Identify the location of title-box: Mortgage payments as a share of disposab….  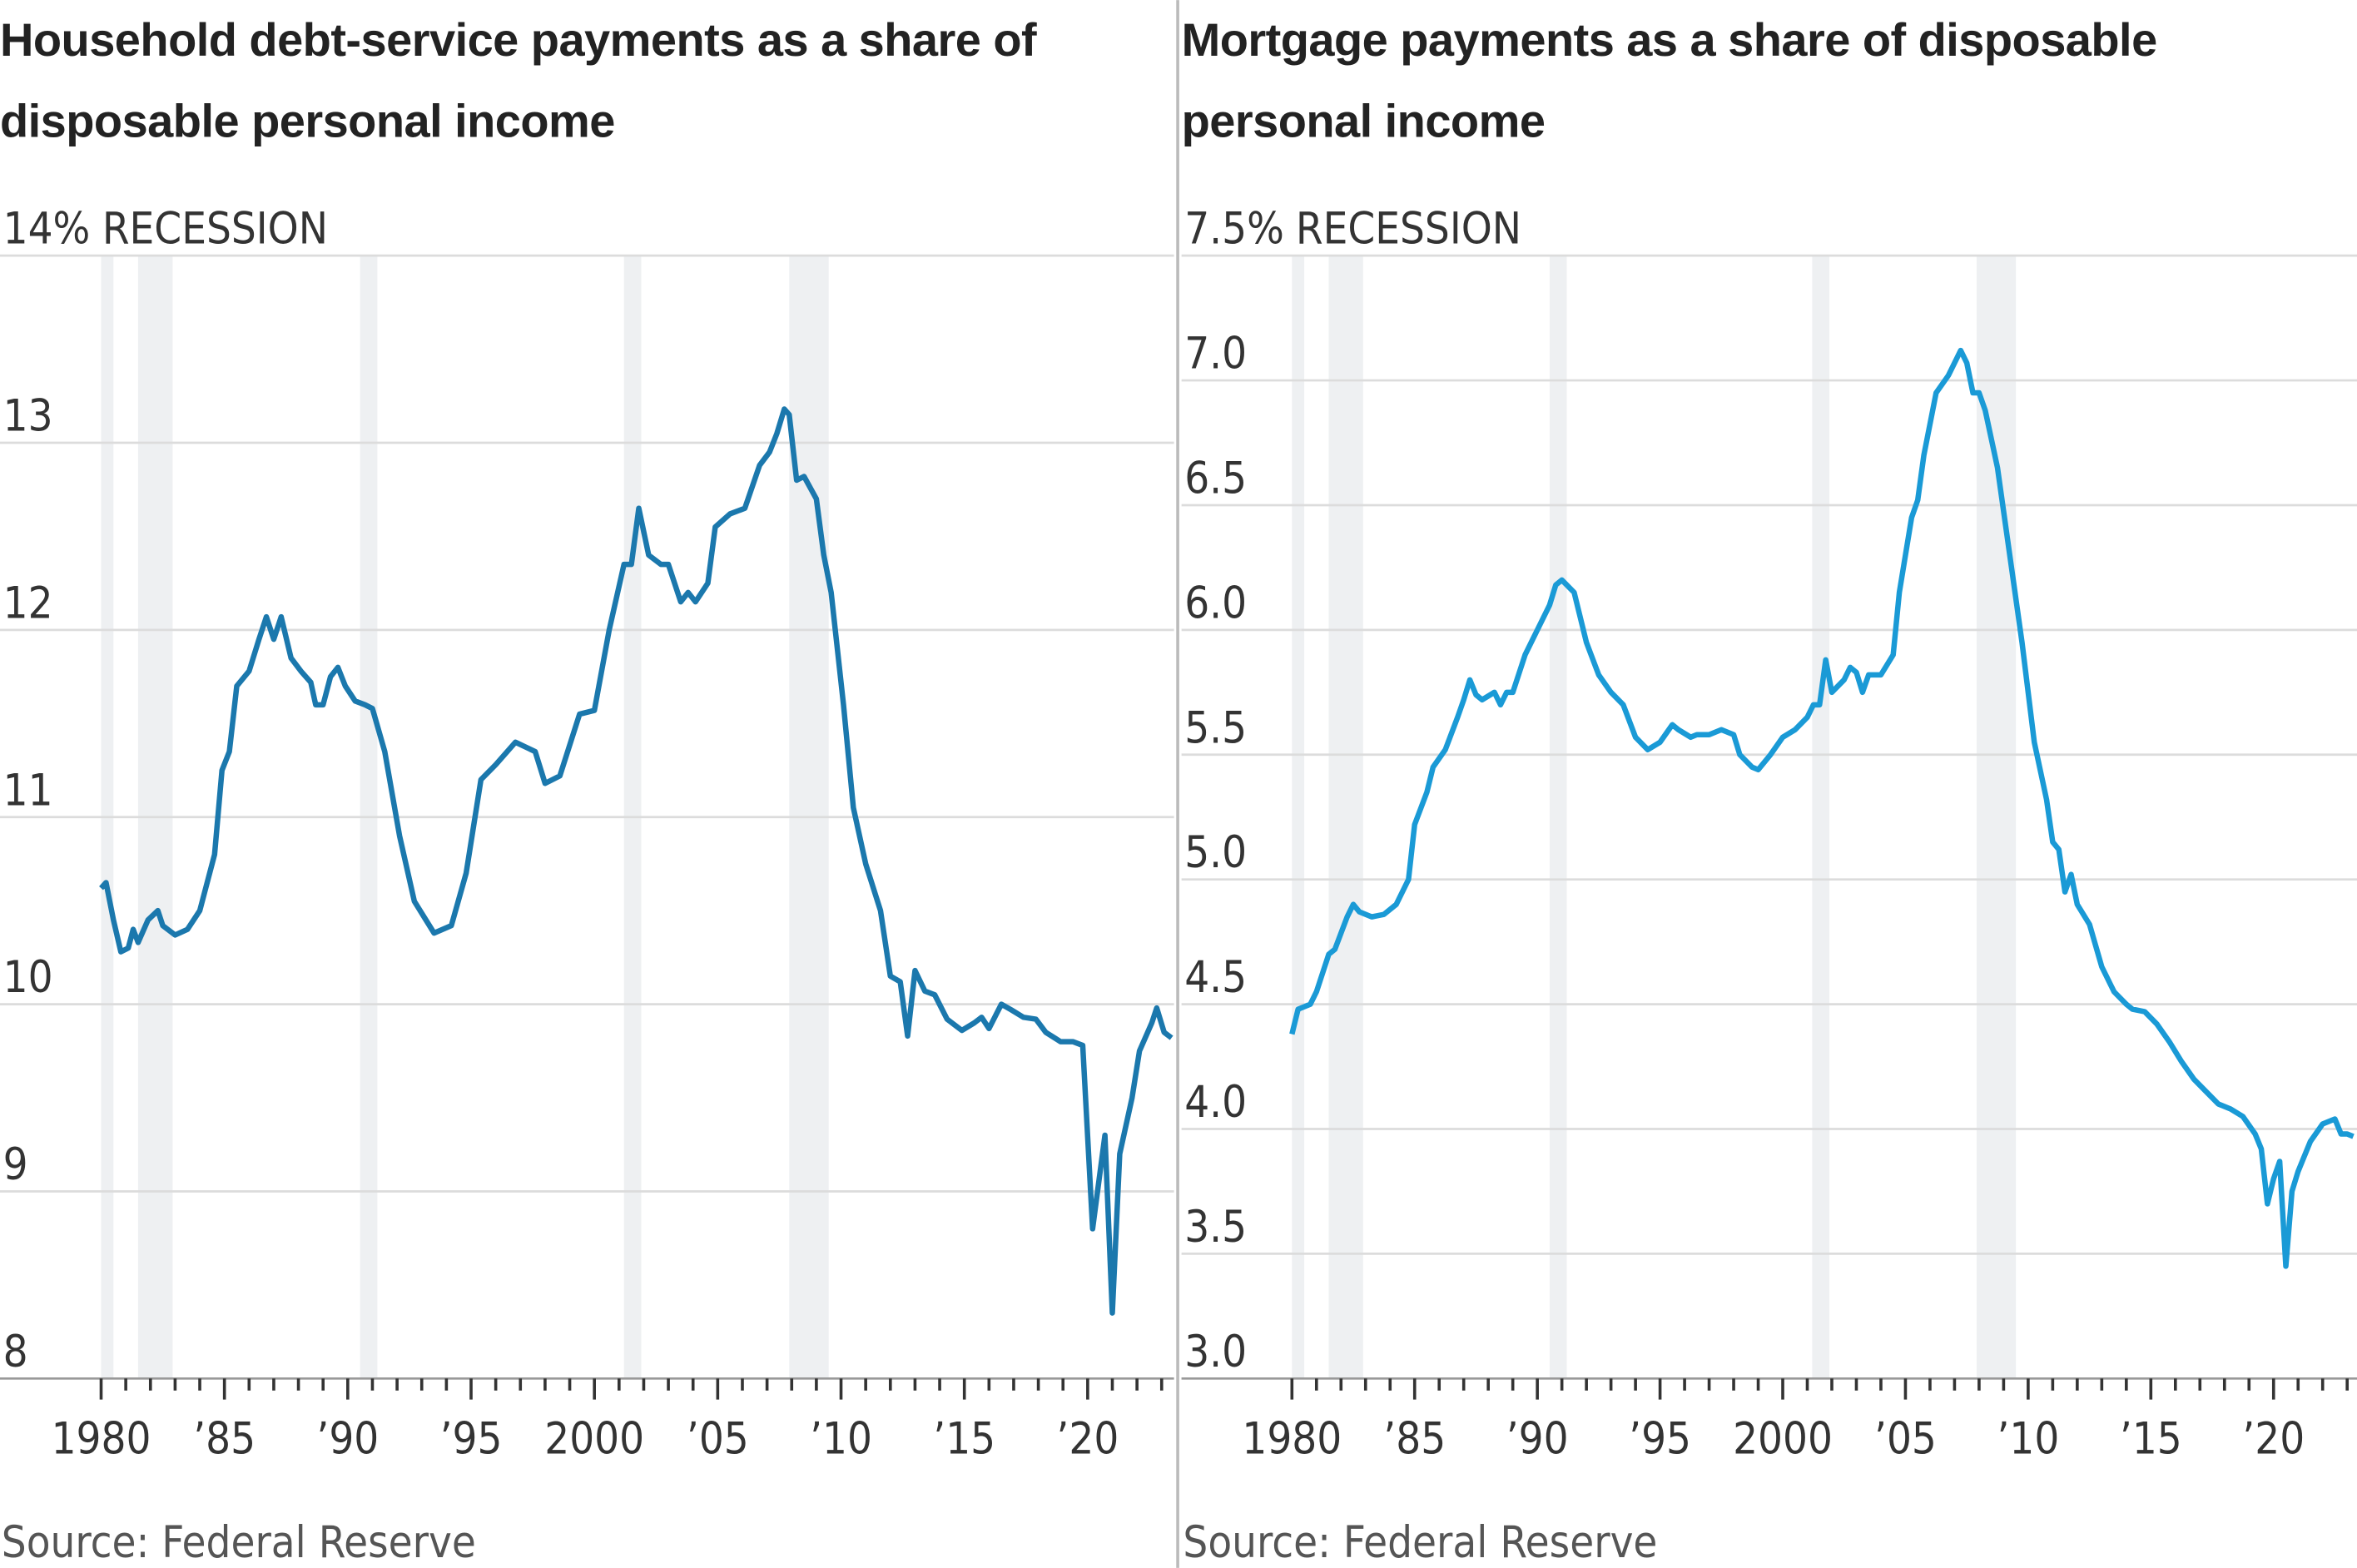
(1669, 80).